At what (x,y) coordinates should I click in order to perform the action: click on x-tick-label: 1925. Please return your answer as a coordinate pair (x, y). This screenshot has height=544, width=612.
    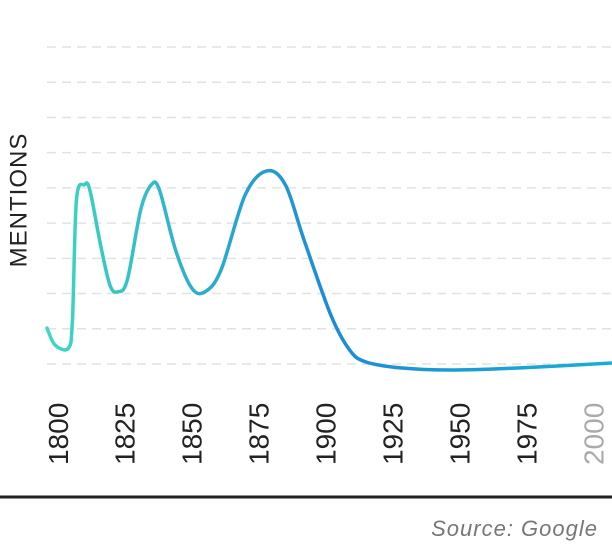
    Looking at the image, I should click on (392, 434).